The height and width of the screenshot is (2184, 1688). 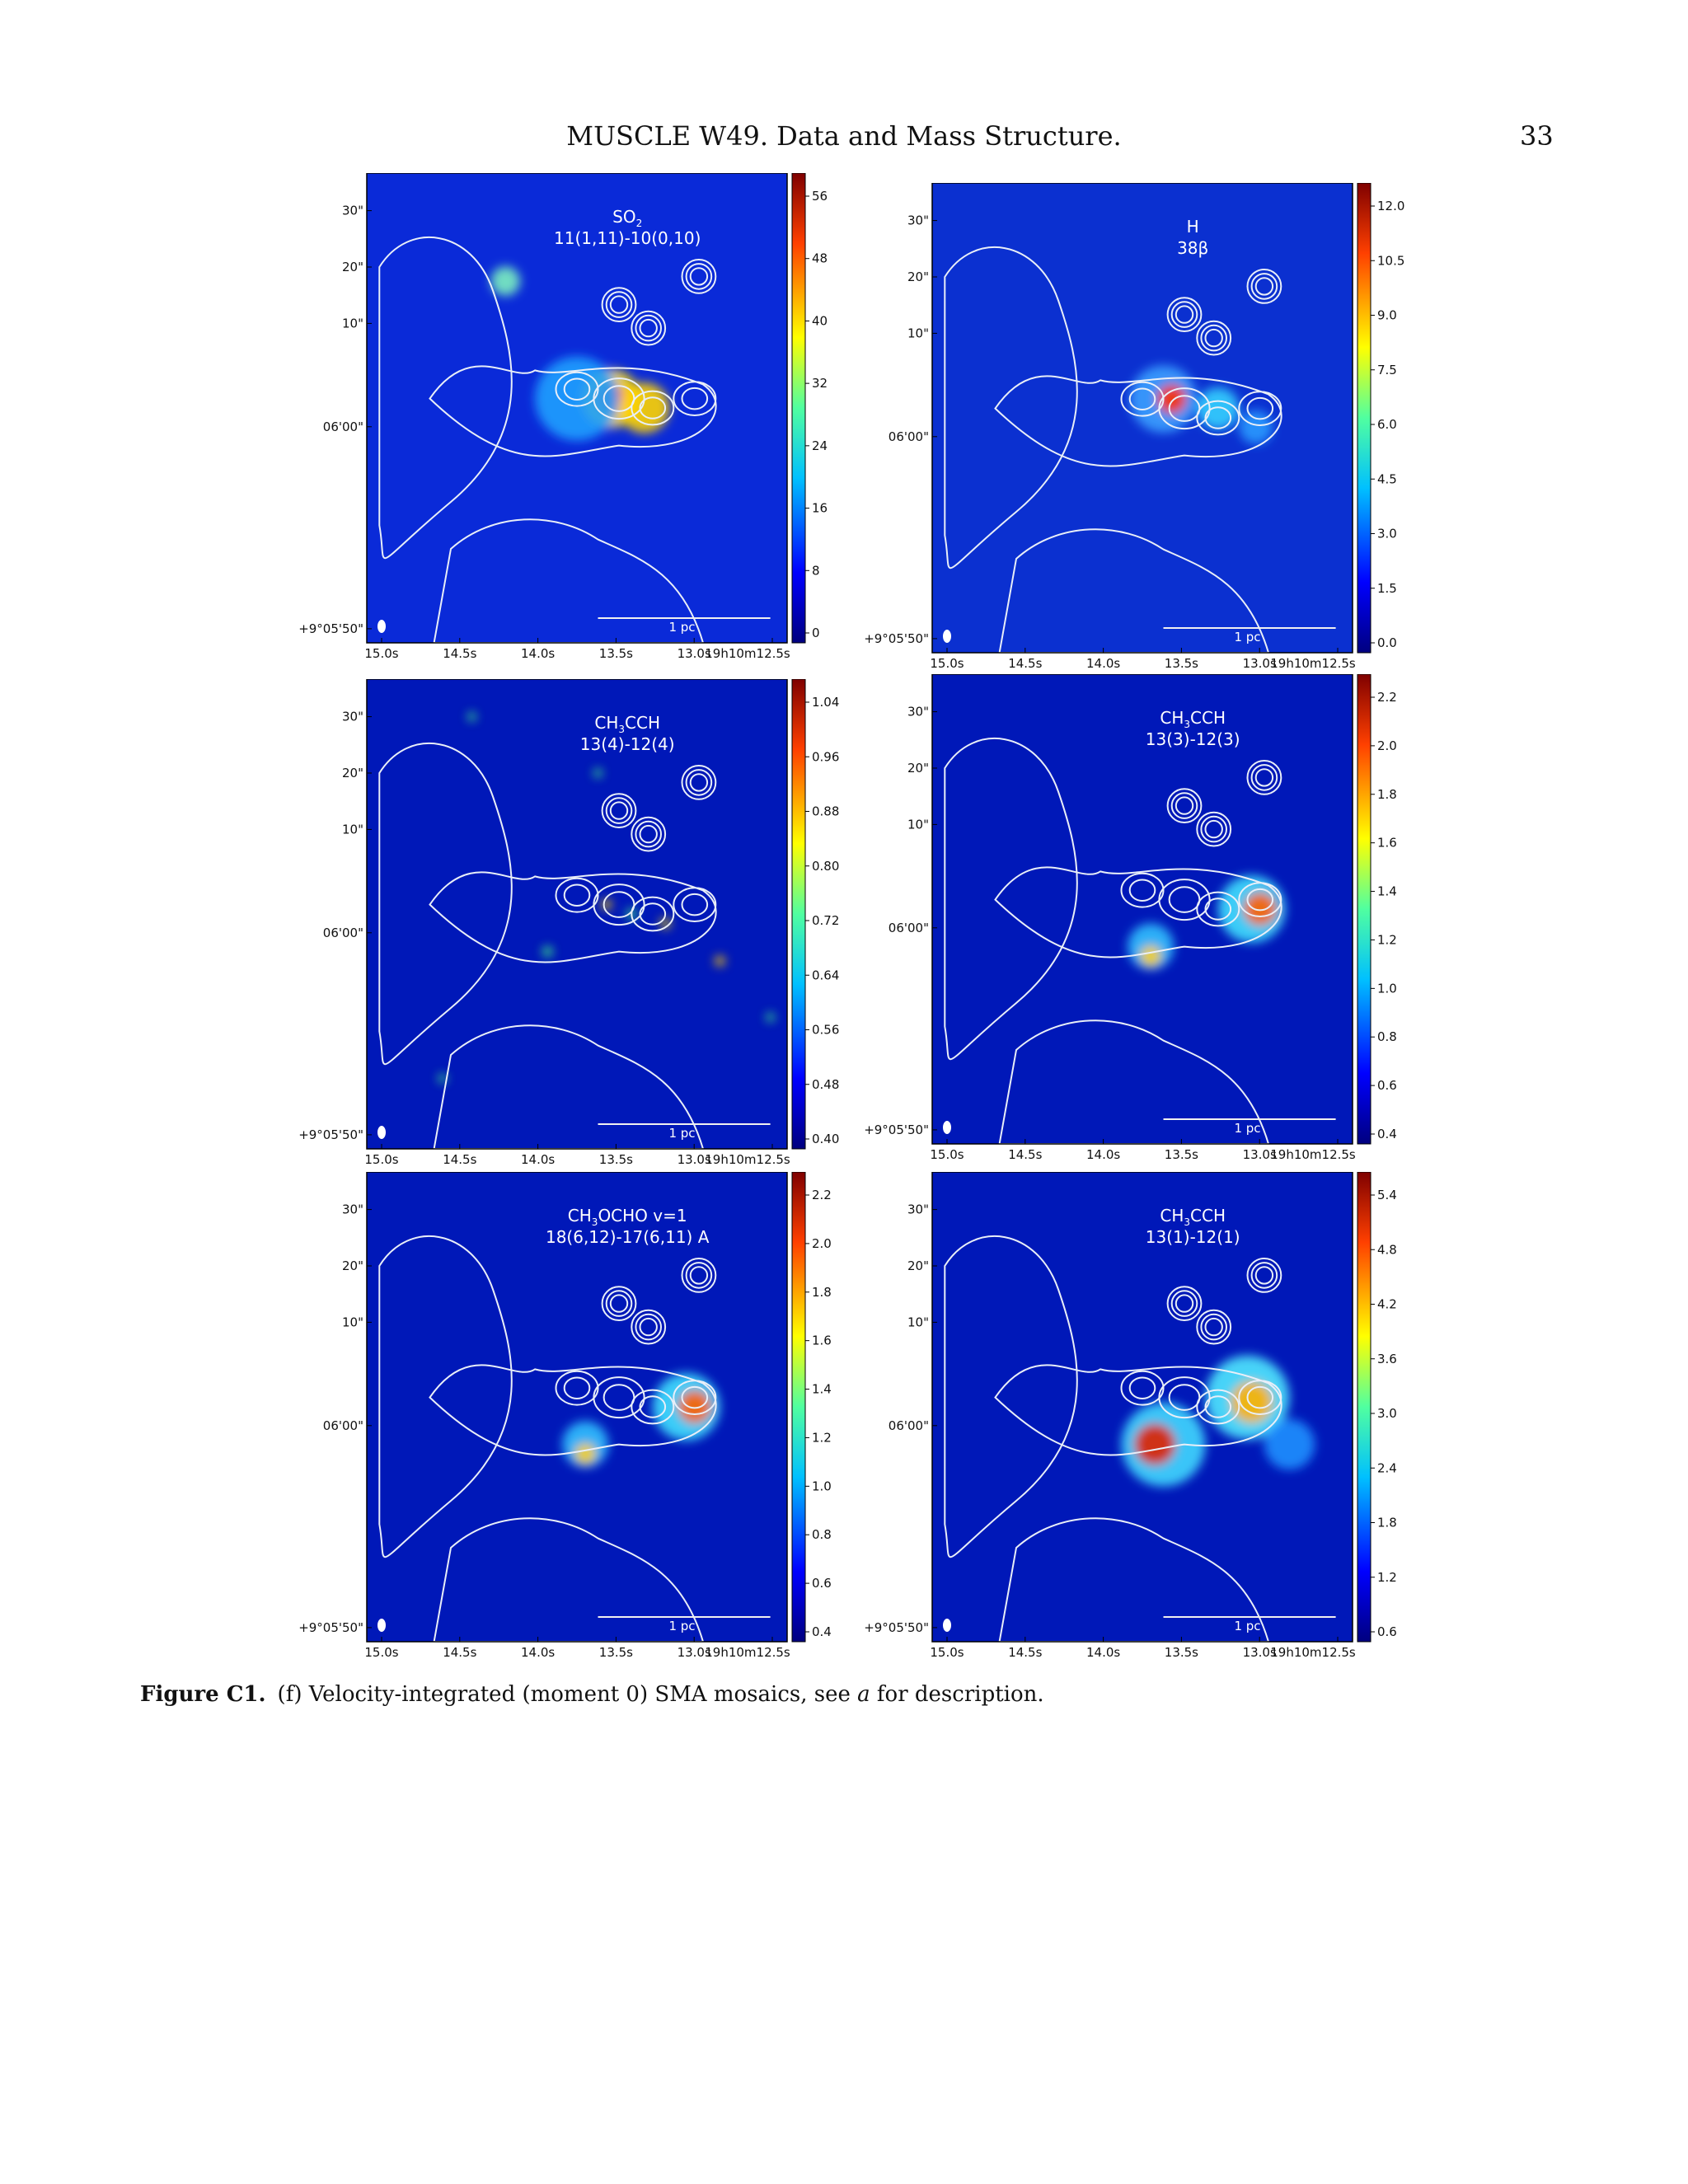 I want to click on colorbar-tick-label: 6.0, so click(x=1387, y=424).